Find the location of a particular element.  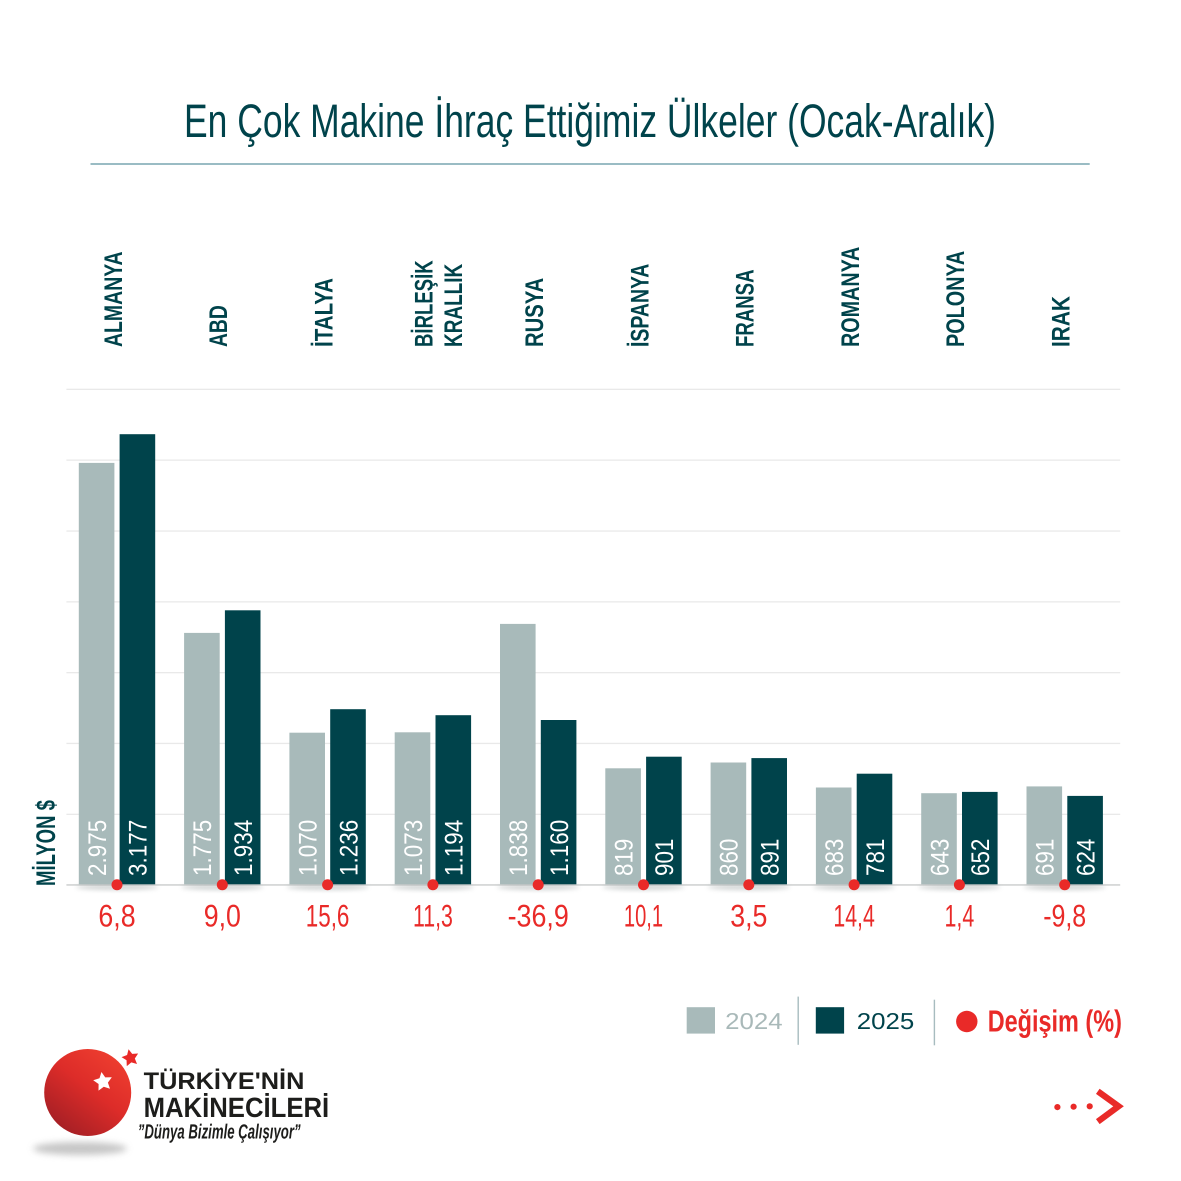

svg-text: 15,6 is located at coordinates (328, 916).